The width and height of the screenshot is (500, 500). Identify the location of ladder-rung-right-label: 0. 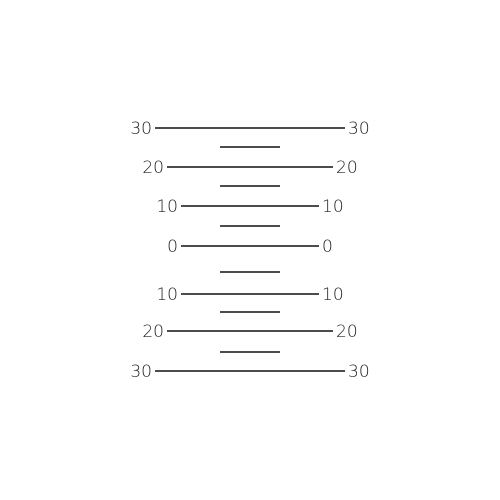
(327, 247).